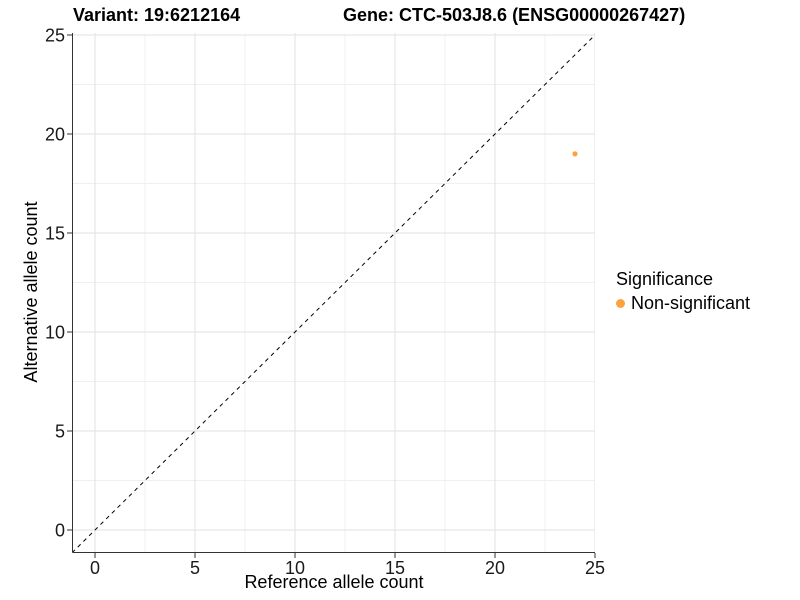  I want to click on y-tick-label: 15, so click(55, 234).